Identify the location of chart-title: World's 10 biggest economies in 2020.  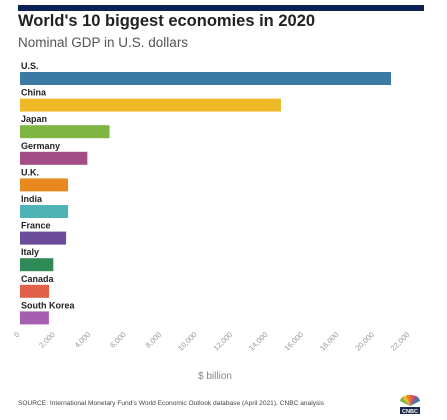
(167, 21).